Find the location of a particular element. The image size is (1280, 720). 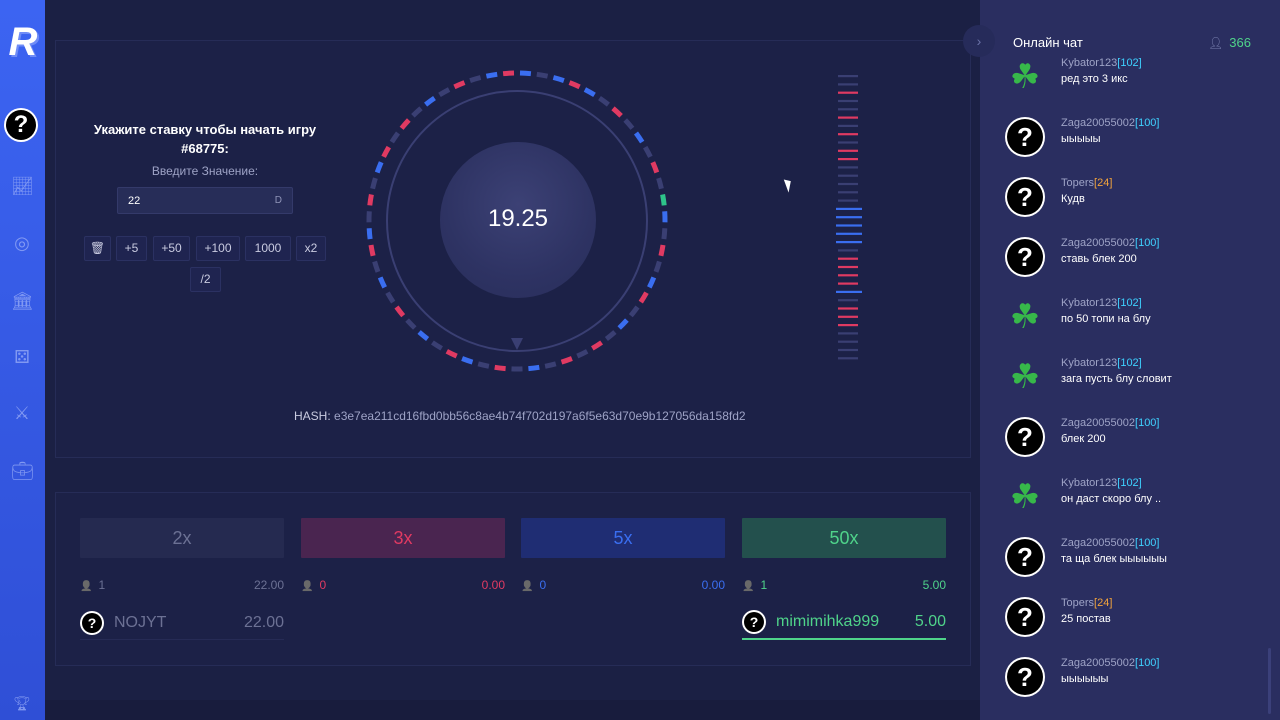

half-bet-button: /2 is located at coordinates (205, 279).